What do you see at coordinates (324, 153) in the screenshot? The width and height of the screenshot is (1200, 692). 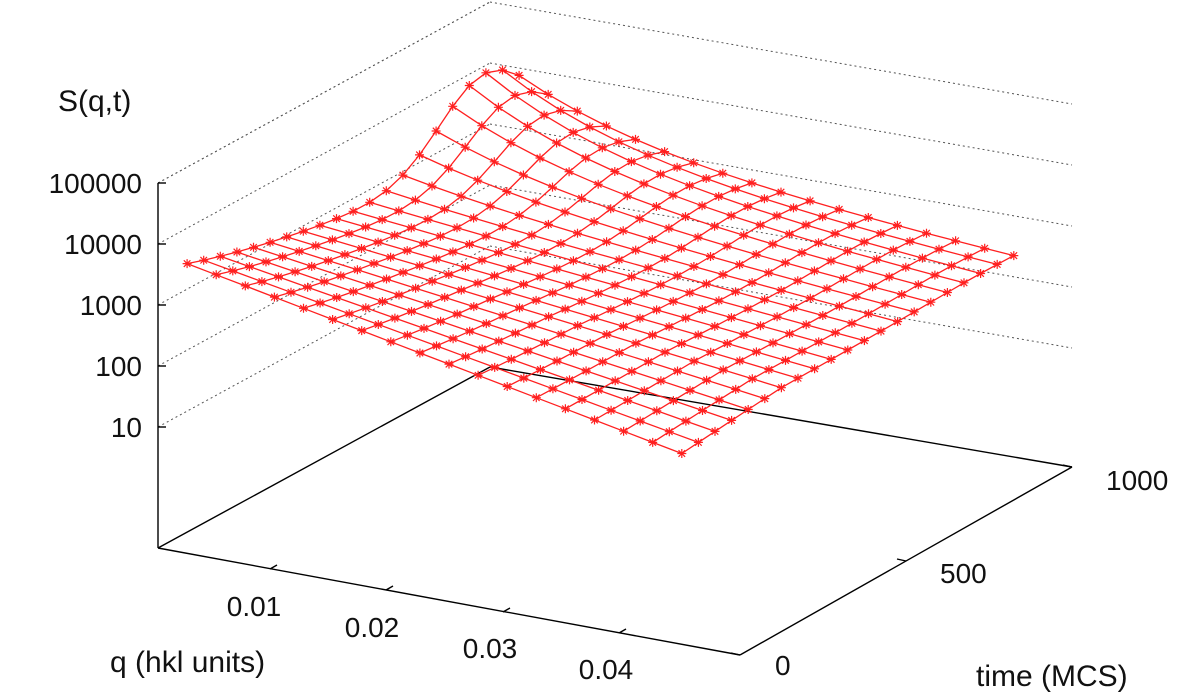 I see `back-wall-grid-line` at bounding box center [324, 153].